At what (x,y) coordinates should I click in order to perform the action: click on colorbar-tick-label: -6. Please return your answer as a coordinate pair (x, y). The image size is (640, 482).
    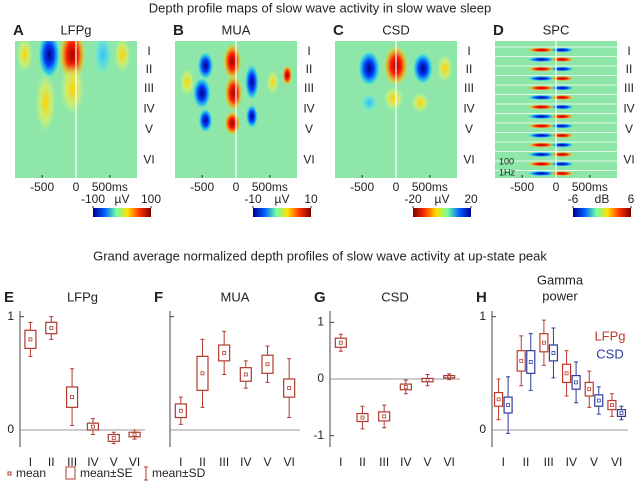
    Looking at the image, I should click on (573, 199).